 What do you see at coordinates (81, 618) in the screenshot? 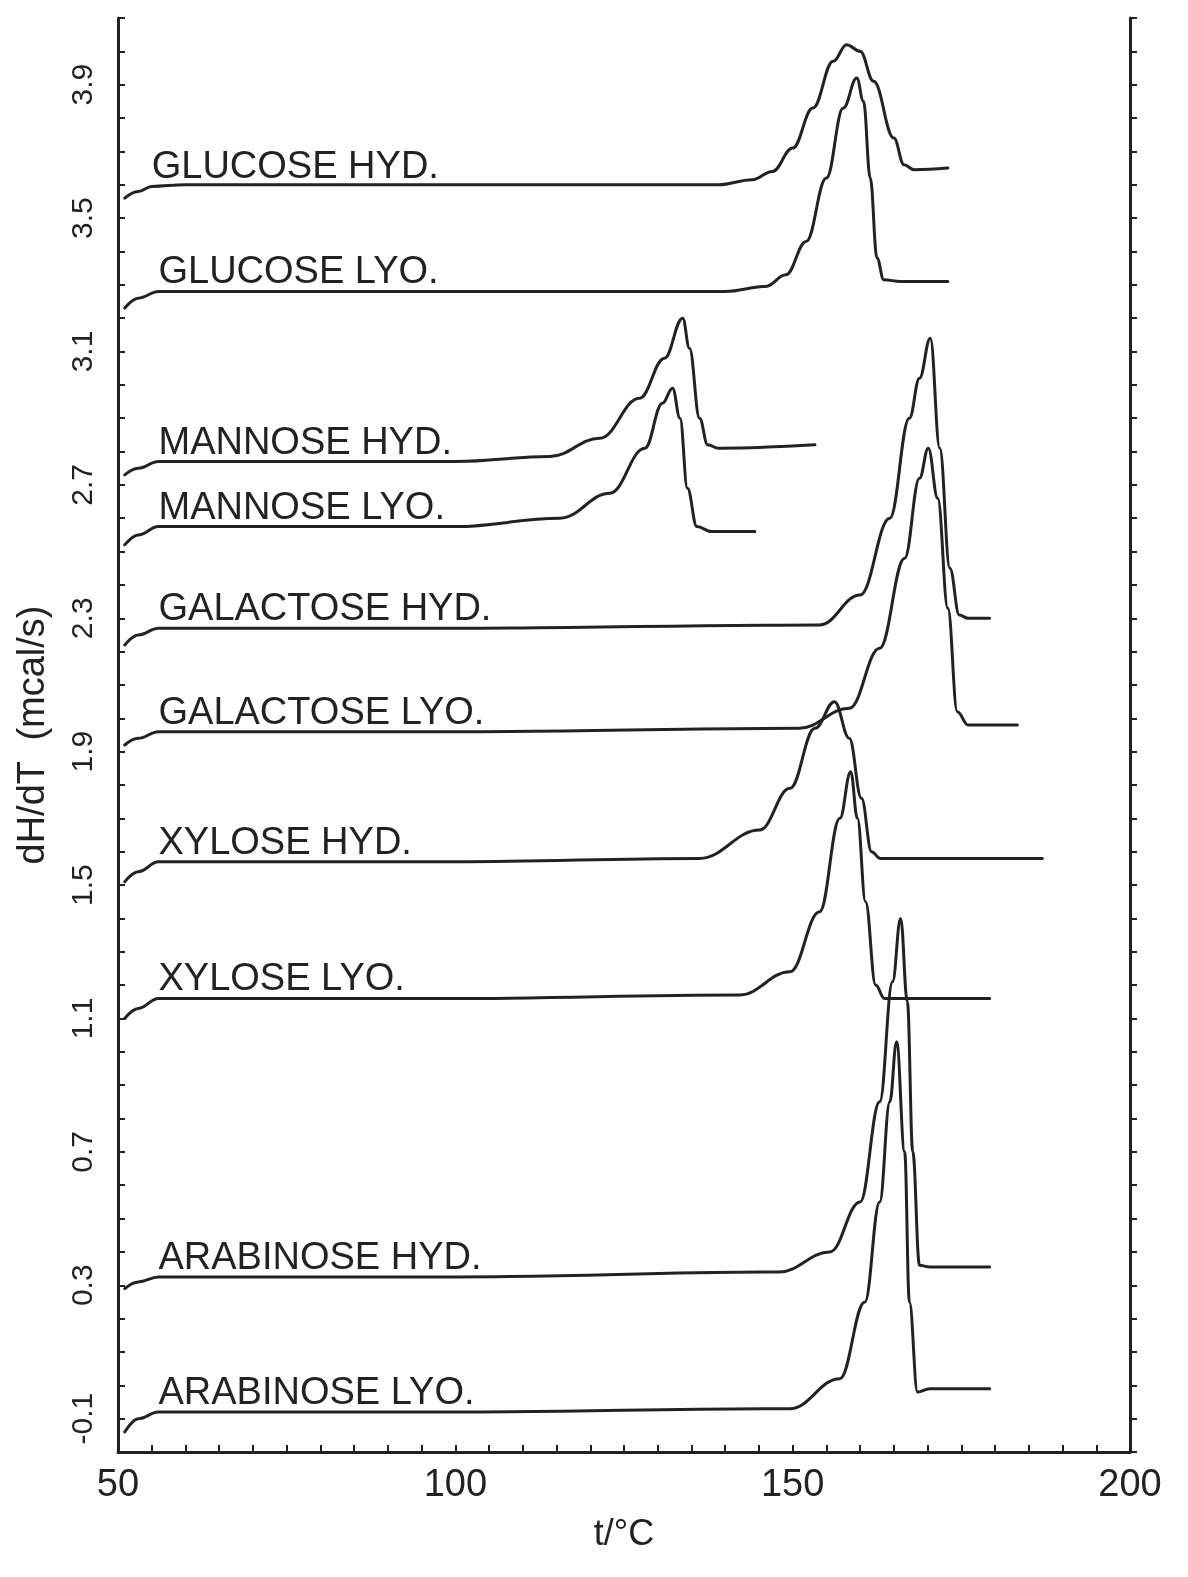
I see `y-tick-label: 2.3` at bounding box center [81, 618].